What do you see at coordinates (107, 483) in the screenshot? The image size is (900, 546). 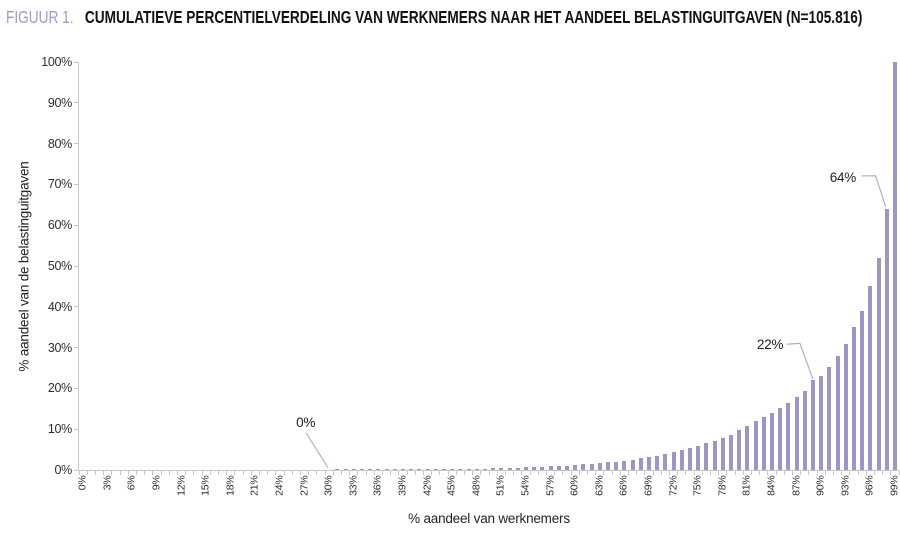 I see `x-tick-label: 3%` at bounding box center [107, 483].